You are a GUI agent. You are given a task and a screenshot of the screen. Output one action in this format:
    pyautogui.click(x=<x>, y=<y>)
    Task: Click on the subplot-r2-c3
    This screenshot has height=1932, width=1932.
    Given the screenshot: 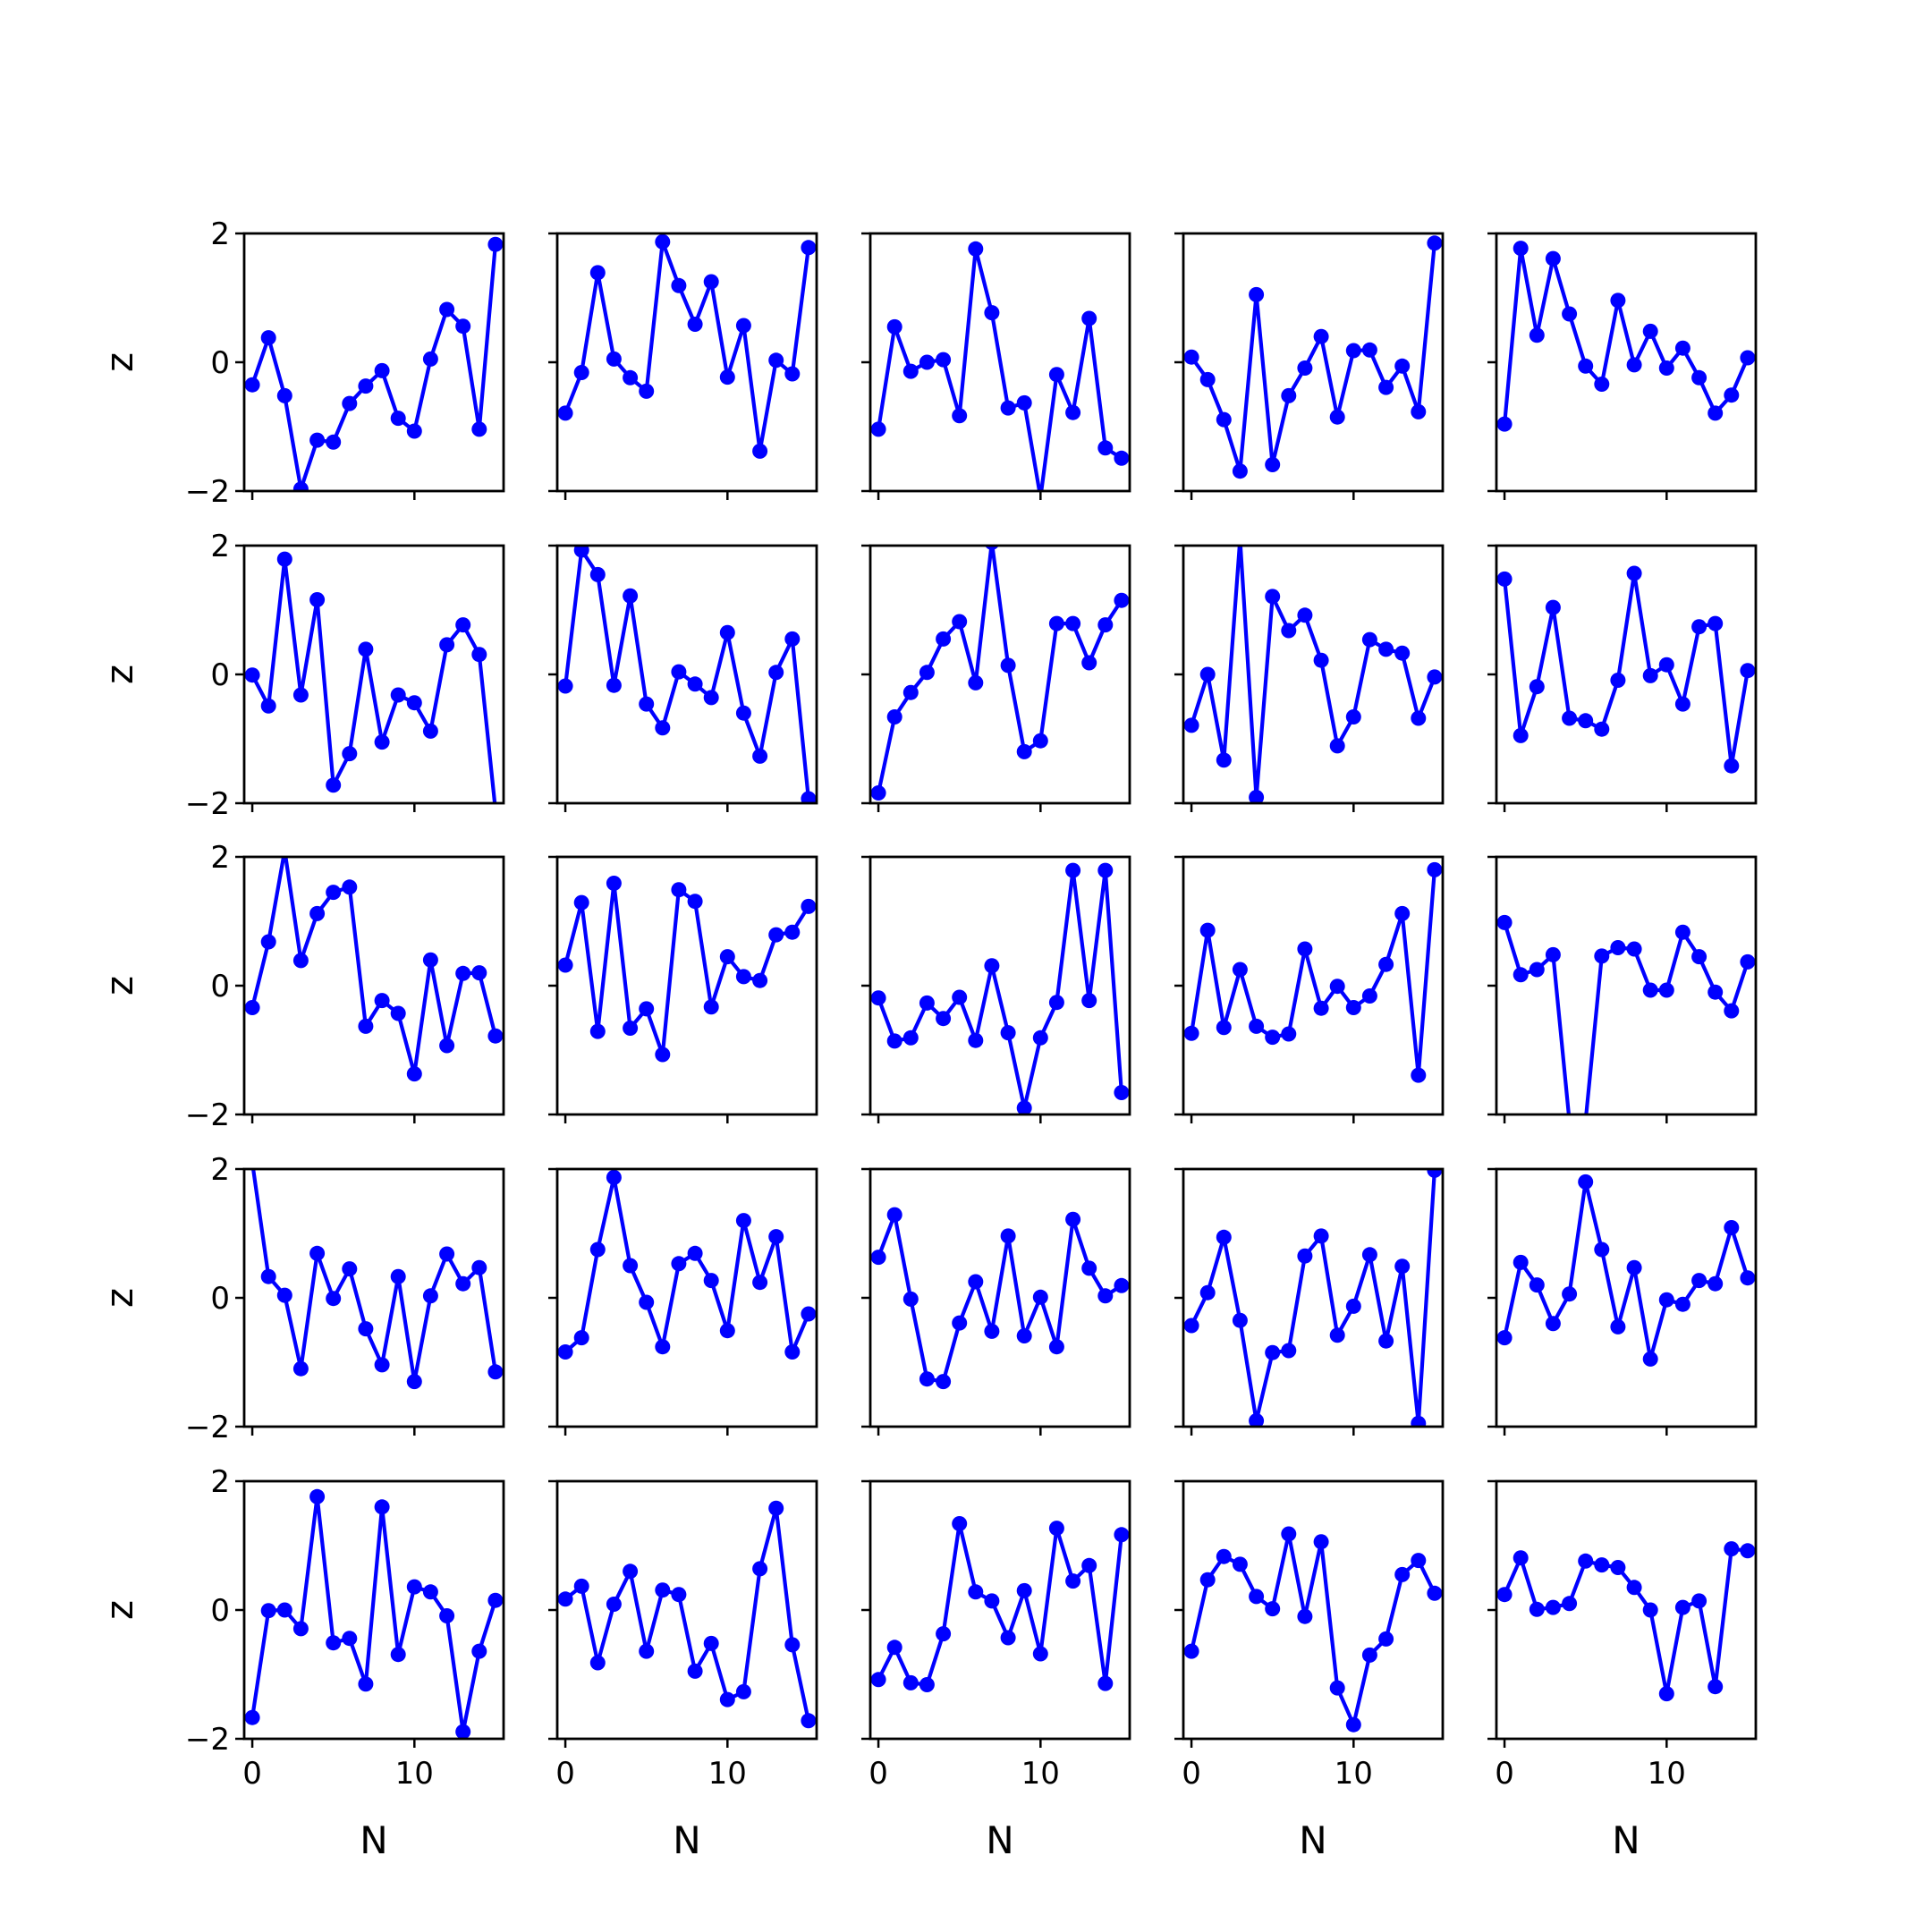 What is the action you would take?
    pyautogui.click(x=996, y=678)
    